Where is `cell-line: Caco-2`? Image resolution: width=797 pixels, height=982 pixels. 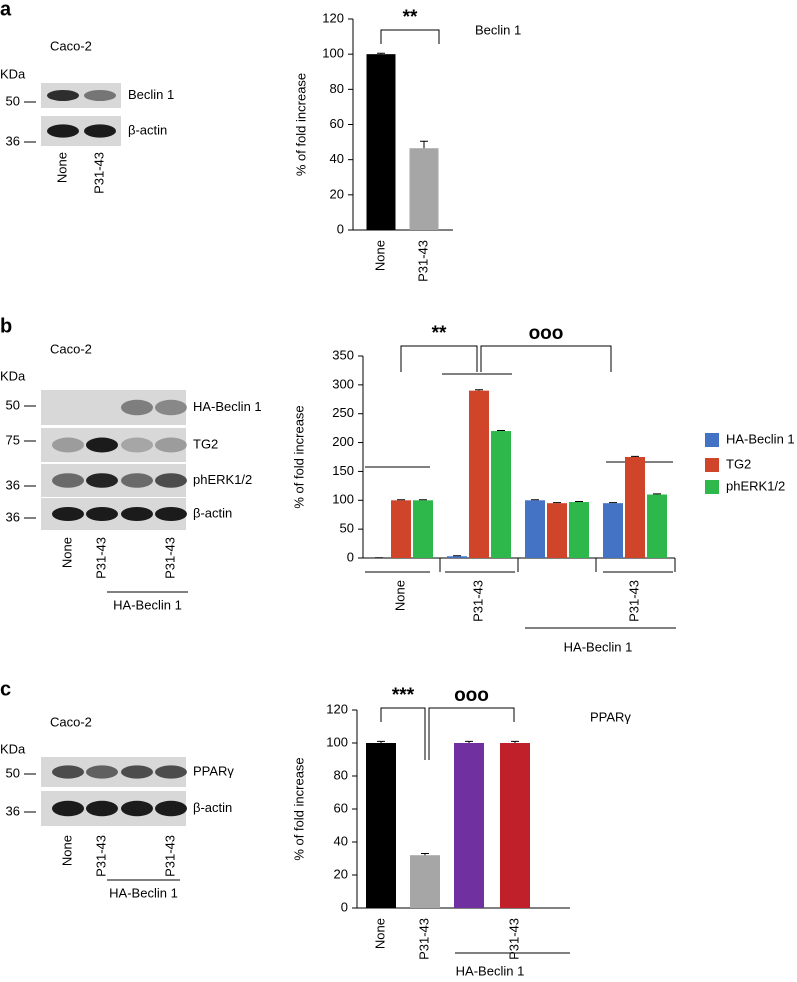
cell-line: Caco-2 is located at coordinates (71, 45).